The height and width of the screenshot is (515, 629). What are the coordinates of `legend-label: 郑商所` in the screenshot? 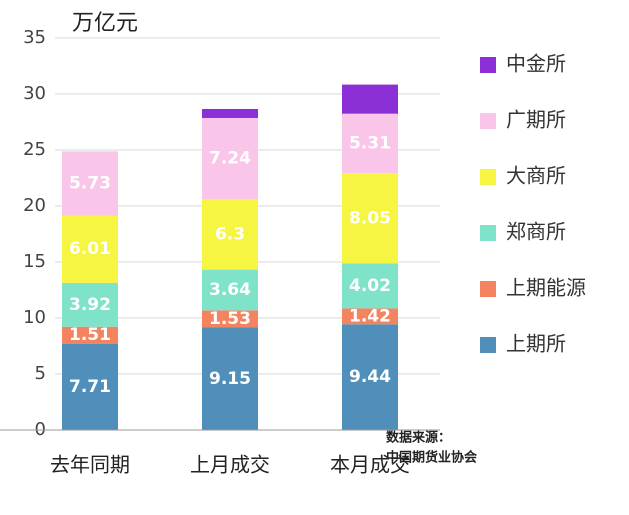 It's located at (536, 232).